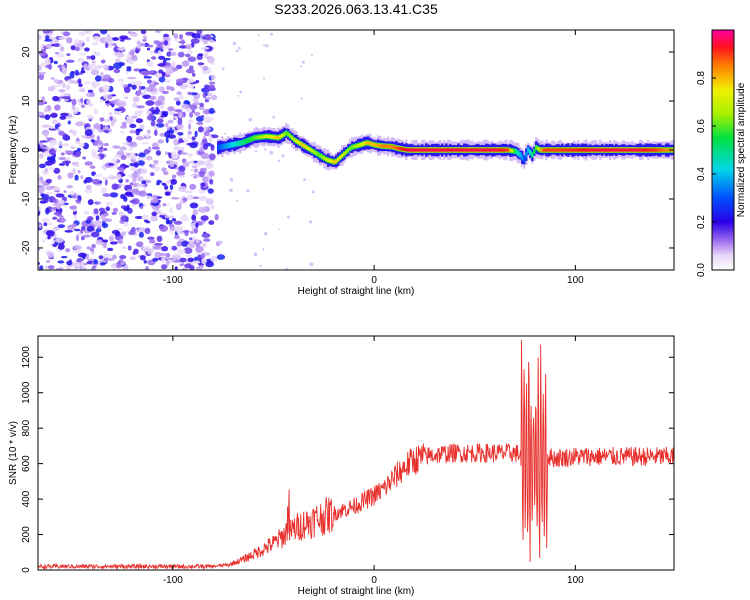 The width and height of the screenshot is (750, 600). Describe the element at coordinates (701, 126) in the screenshot. I see `colorbar-tick-label: 0.6` at that location.